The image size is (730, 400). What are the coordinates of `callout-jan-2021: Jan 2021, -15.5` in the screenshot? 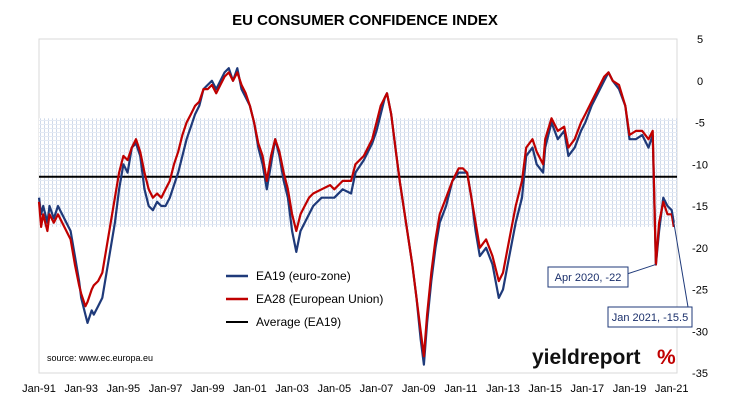 It's located at (650, 269).